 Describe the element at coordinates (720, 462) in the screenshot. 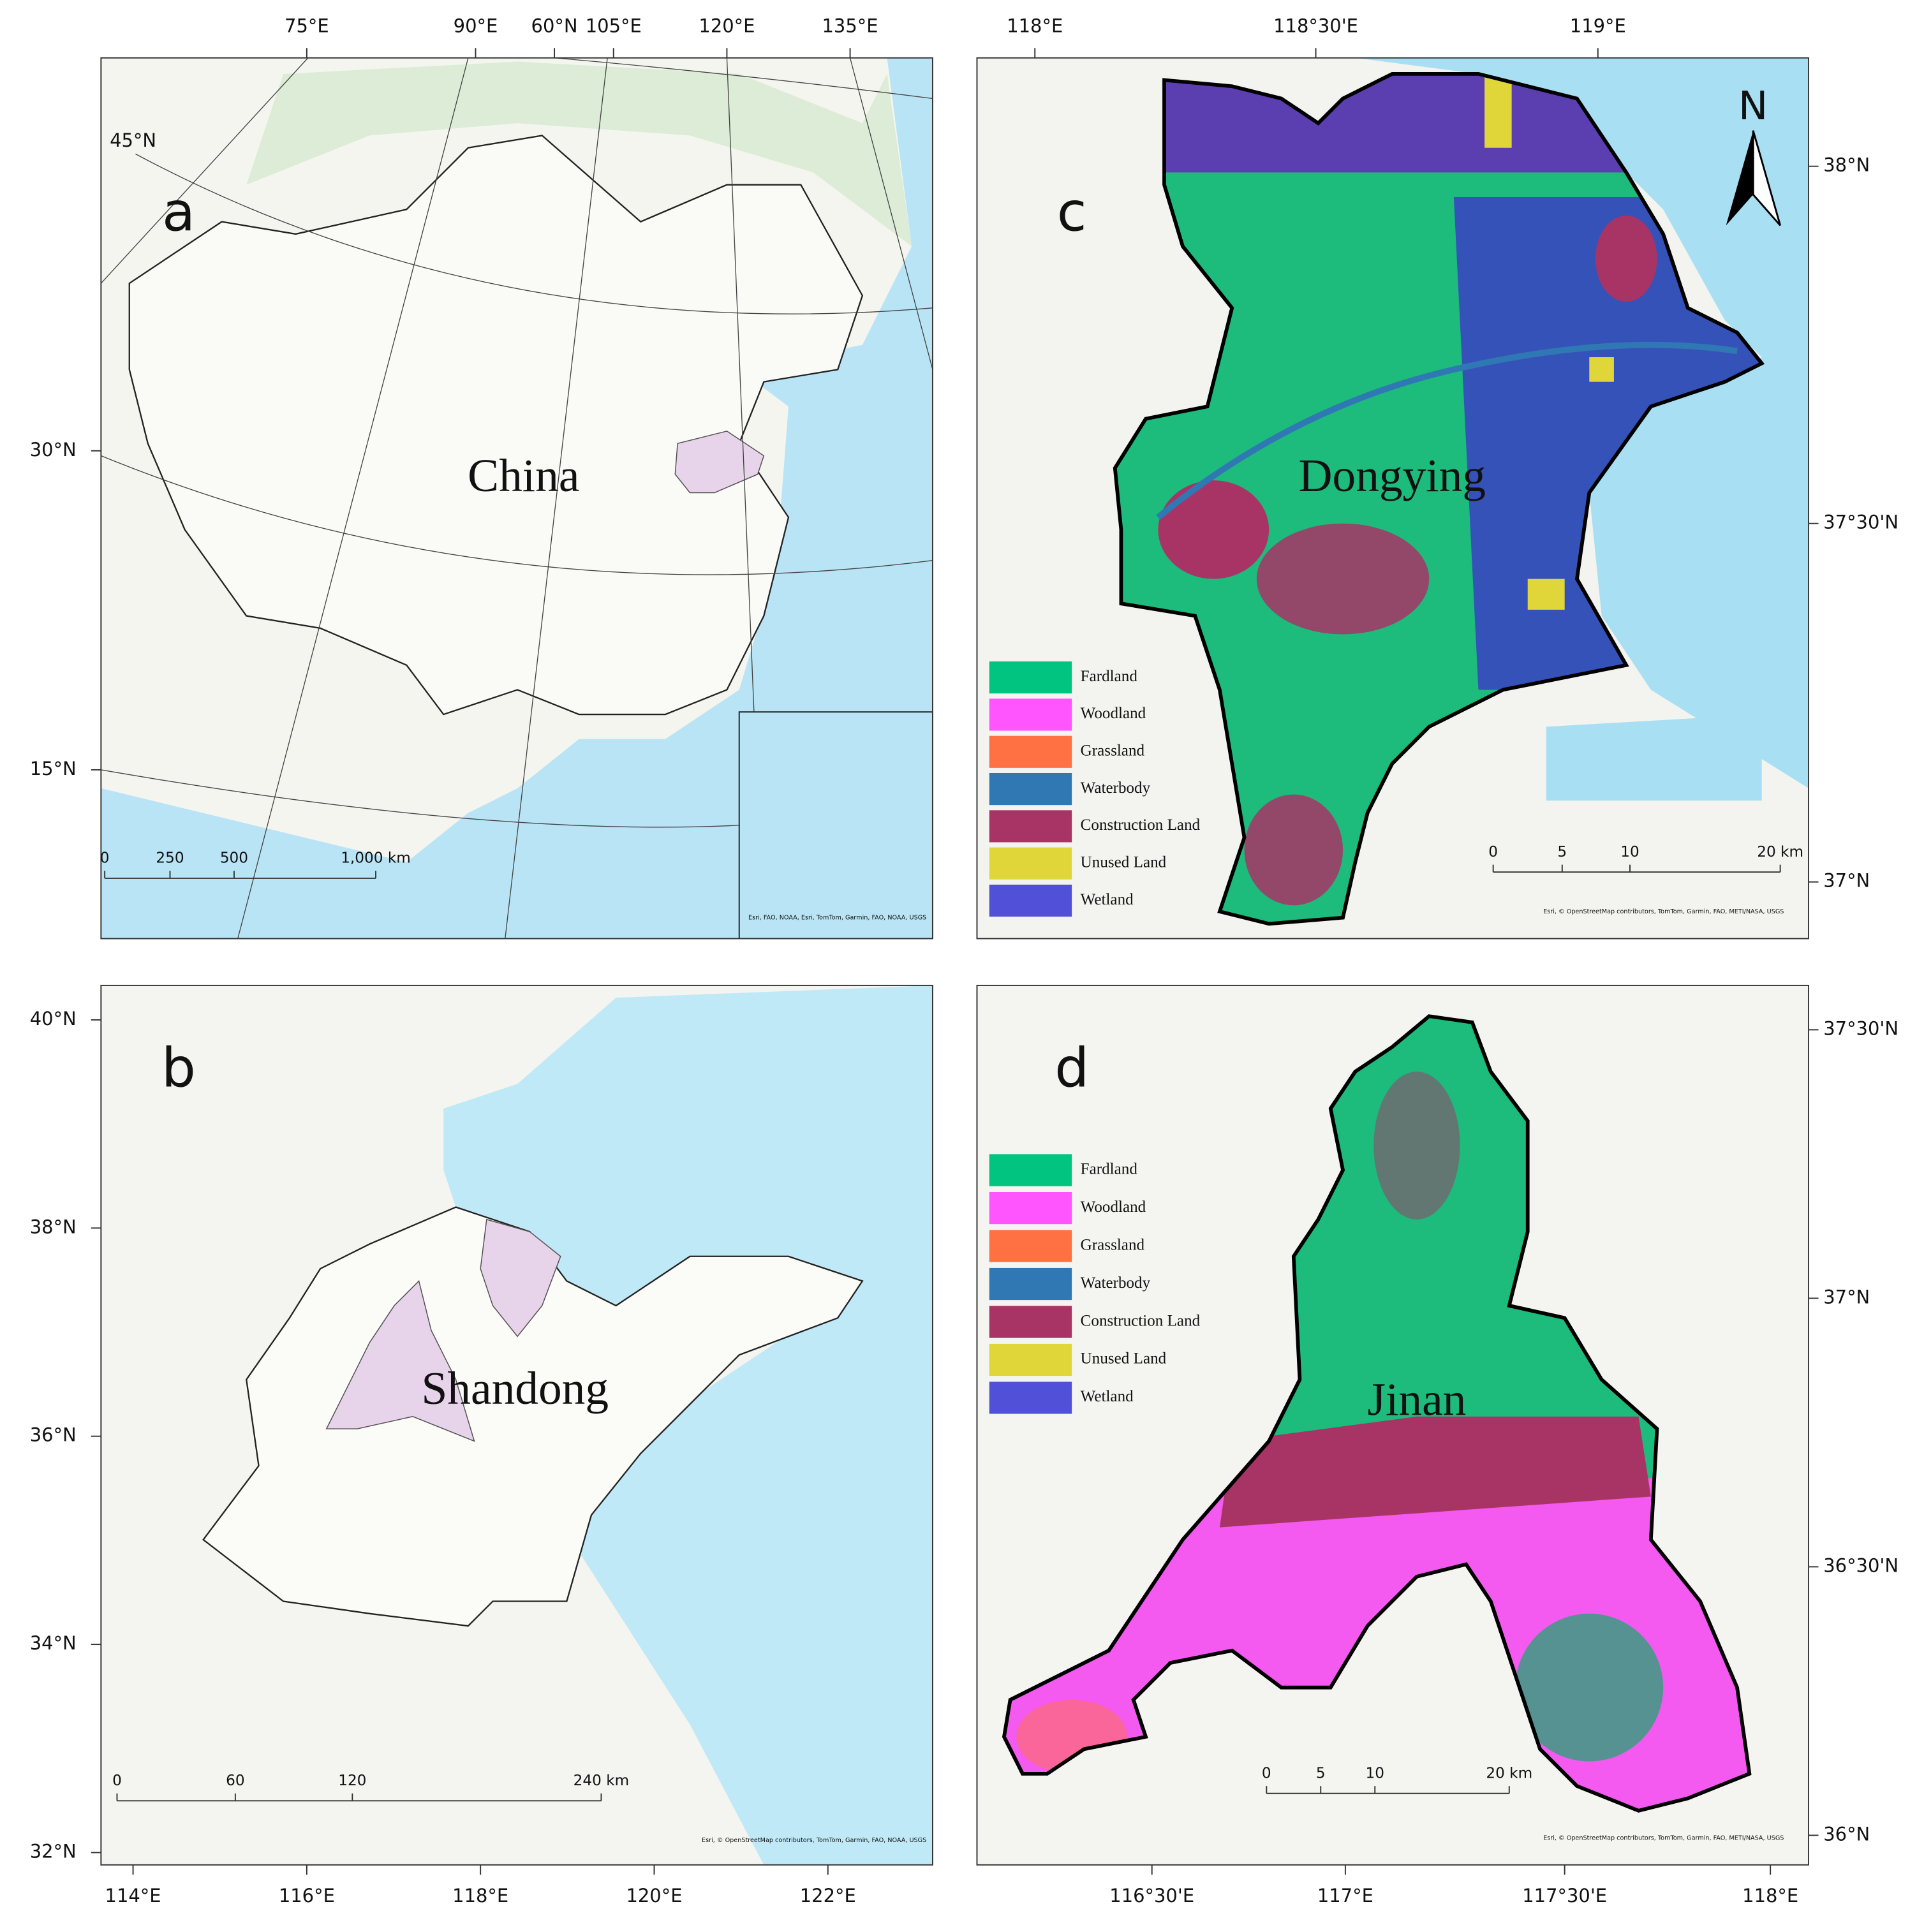

I see `shandong-highlight` at that location.